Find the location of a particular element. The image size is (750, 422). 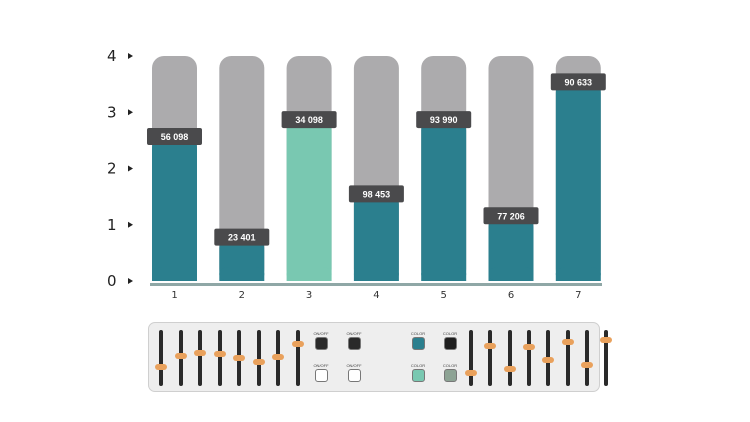

value-label: 23 401 is located at coordinates (242, 238).